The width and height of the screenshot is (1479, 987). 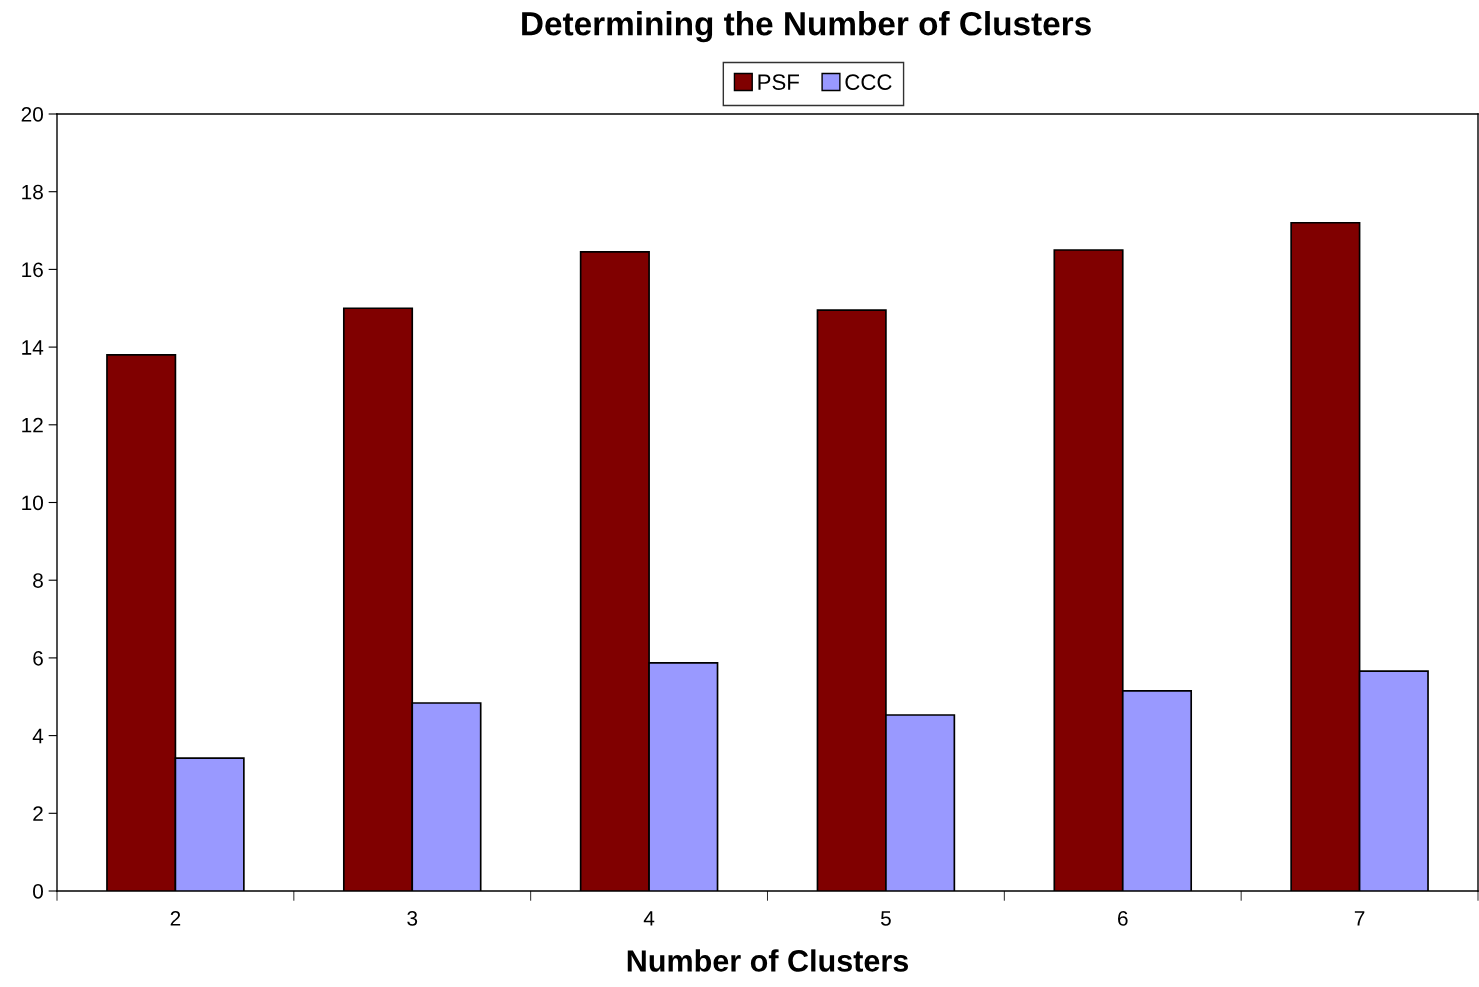 What do you see at coordinates (32, 270) in the screenshot?
I see `y-tick-label: 16` at bounding box center [32, 270].